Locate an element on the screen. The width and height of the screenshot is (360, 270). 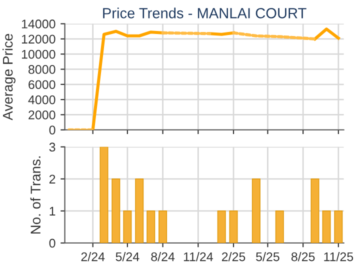
y-tick-label: 4000 is located at coordinates (42, 99).